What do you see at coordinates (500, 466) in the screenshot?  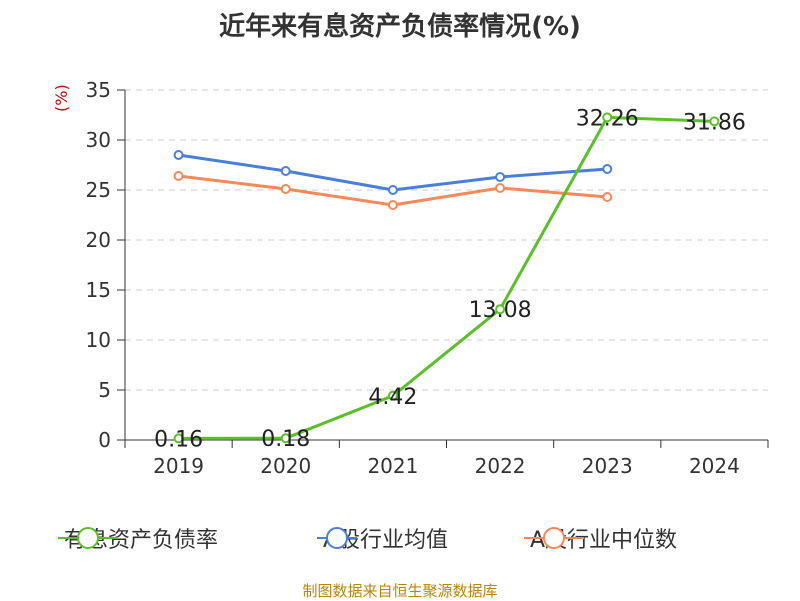 I see `x-tick-label: 2022` at bounding box center [500, 466].